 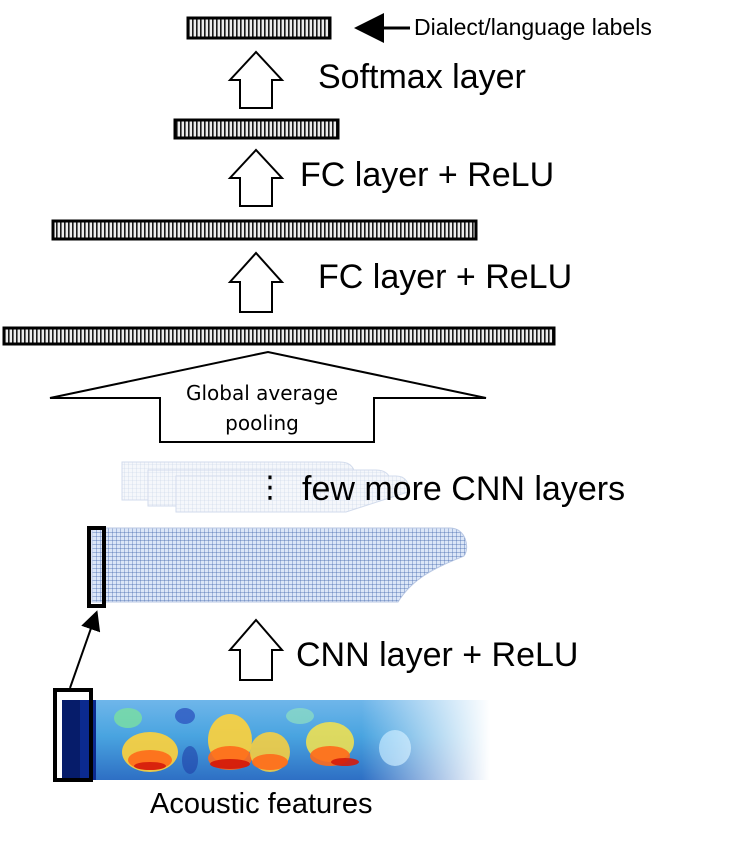 What do you see at coordinates (276, 740) in the screenshot?
I see `acoustic-spectrogram` at bounding box center [276, 740].